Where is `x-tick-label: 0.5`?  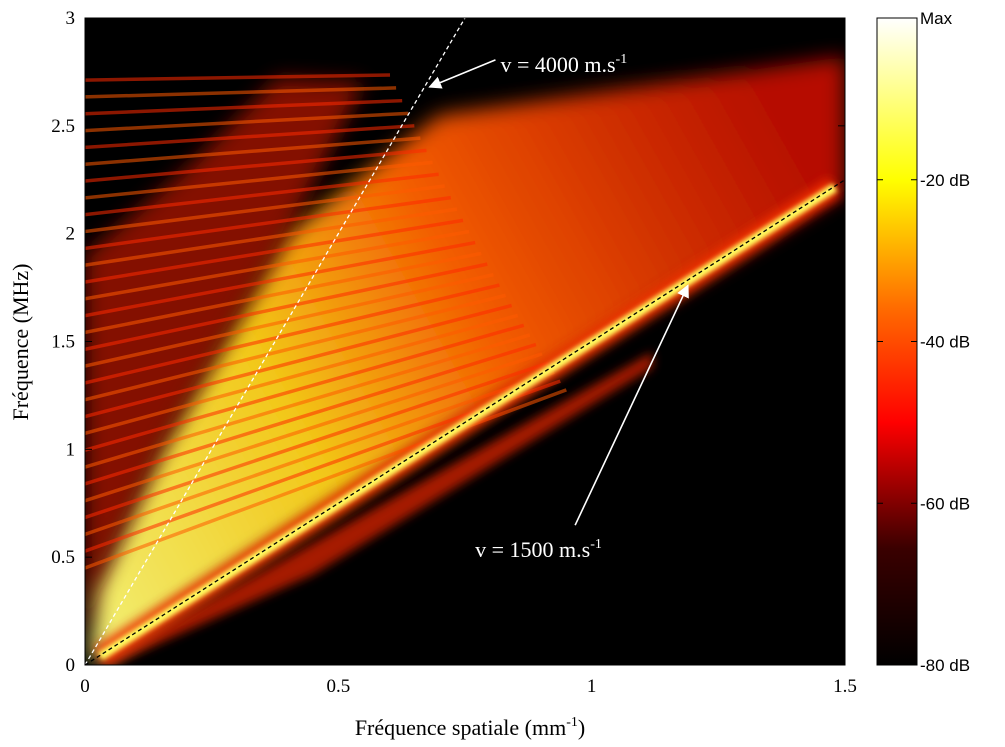 x-tick-label: 0.5 is located at coordinates (338, 686).